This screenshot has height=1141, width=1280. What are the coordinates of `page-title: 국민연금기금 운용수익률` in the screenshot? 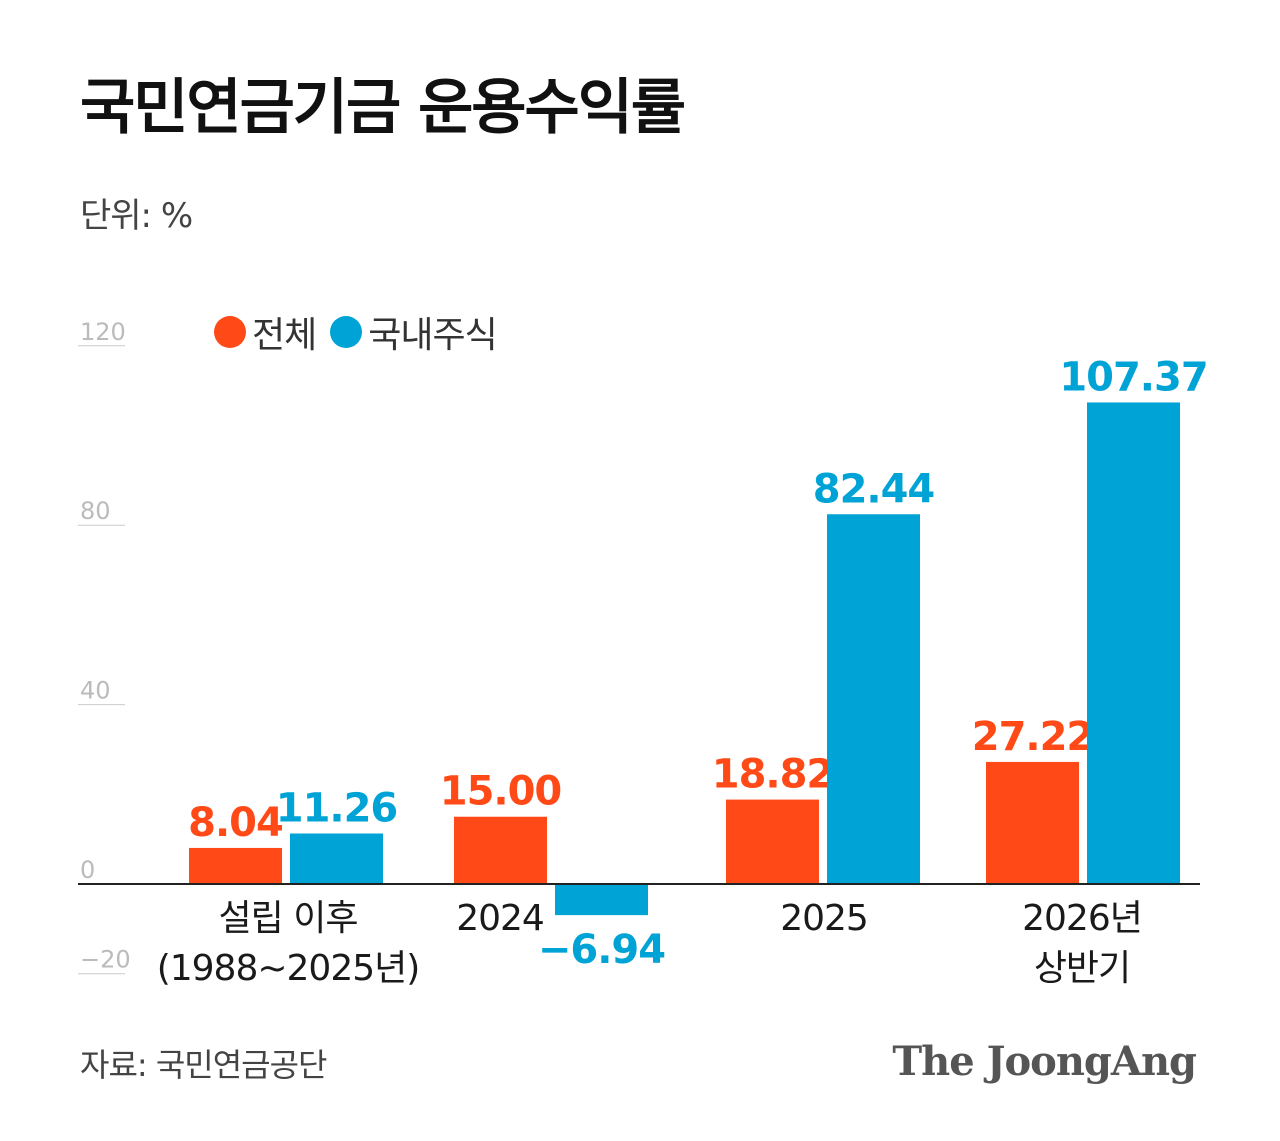 It's located at (383, 108).